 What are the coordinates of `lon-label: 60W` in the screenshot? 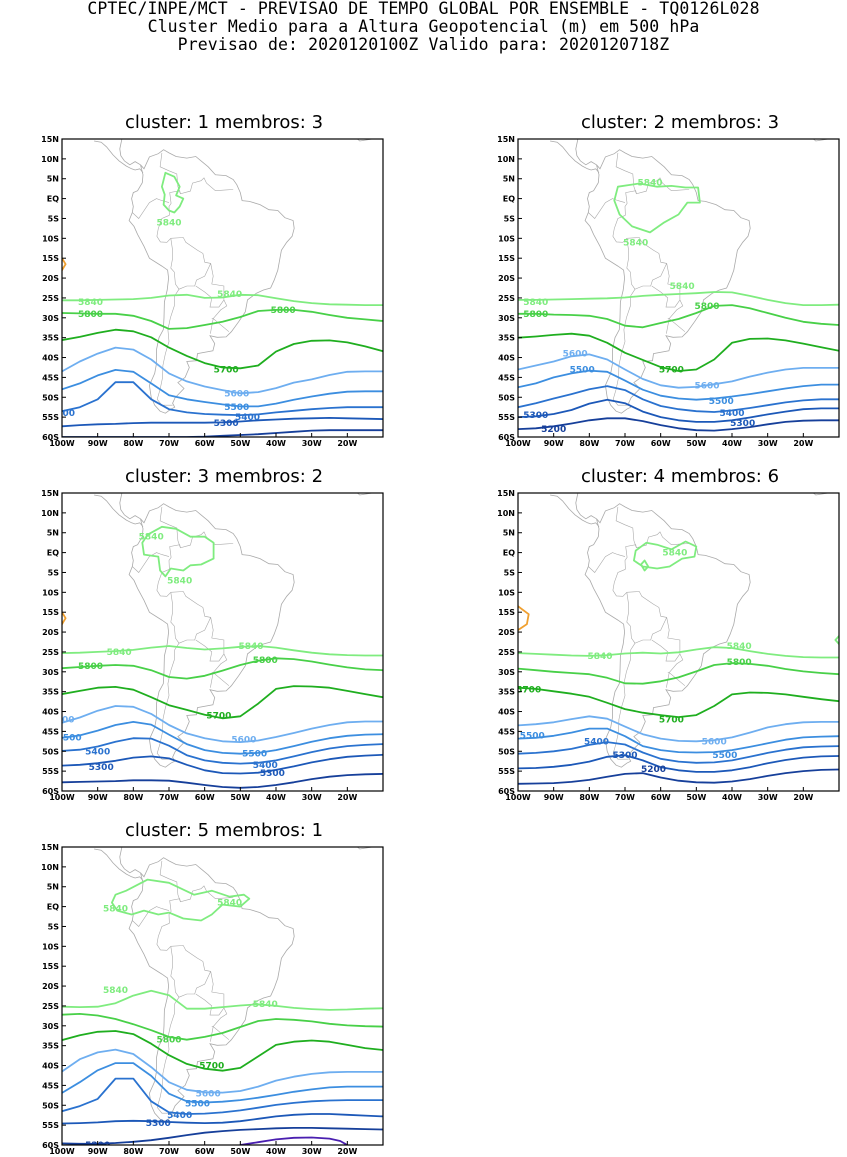 It's located at (205, 797).